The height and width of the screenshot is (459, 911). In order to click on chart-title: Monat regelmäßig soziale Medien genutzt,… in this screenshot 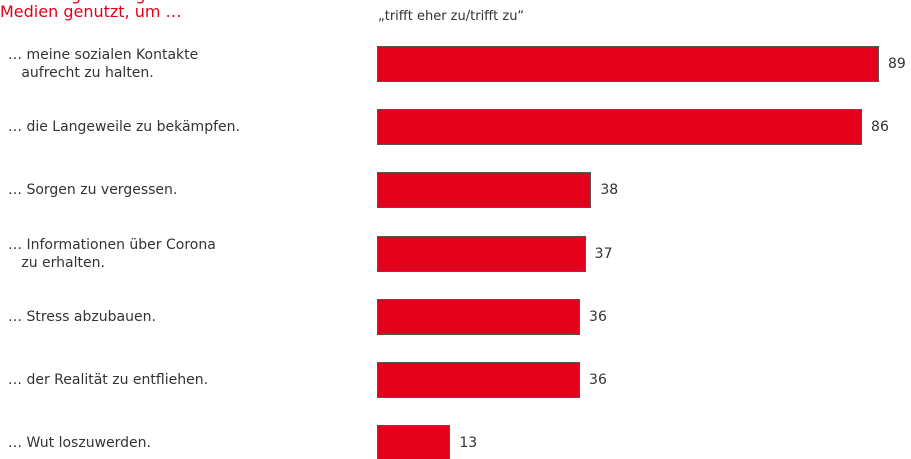, I will do `click(103, 10)`.